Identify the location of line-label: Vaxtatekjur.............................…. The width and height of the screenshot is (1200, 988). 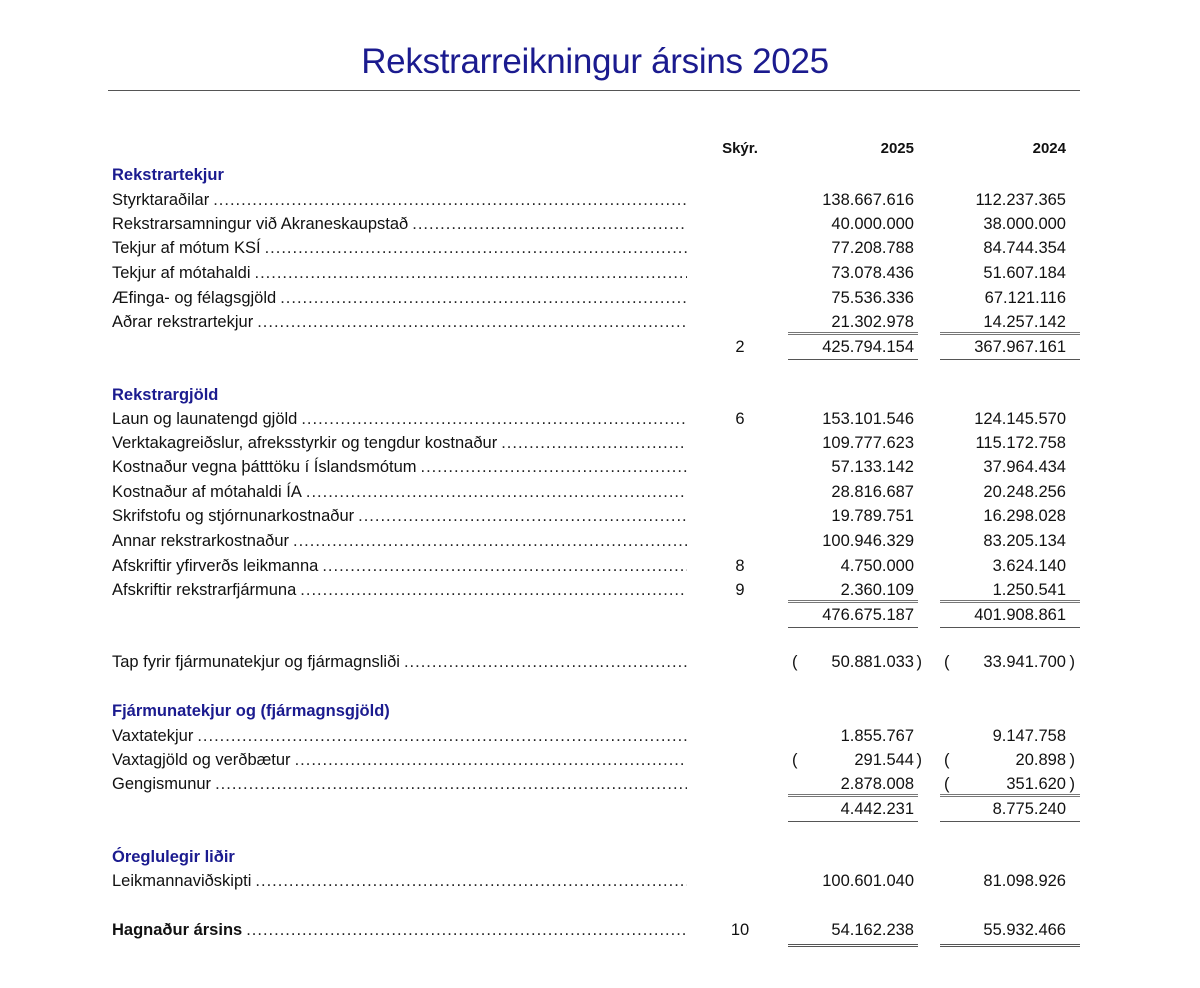
(399, 736).